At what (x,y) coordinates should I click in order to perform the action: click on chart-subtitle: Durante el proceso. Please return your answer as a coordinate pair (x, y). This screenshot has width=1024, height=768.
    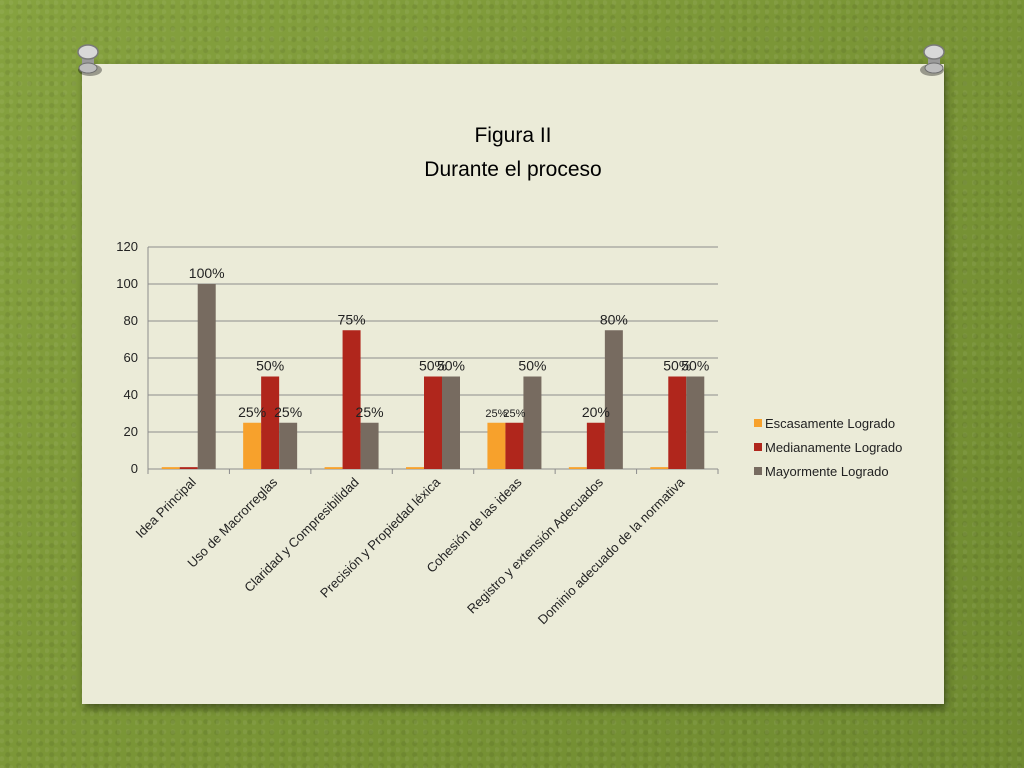
    Looking at the image, I should click on (513, 169).